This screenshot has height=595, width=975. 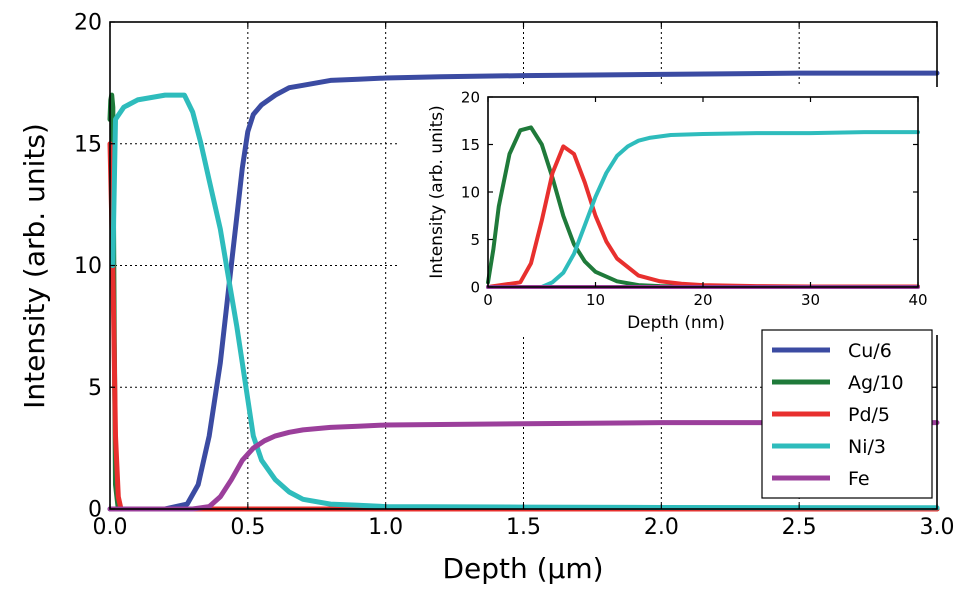 I want to click on main-x-tick-label: 1.0, so click(x=385, y=527).